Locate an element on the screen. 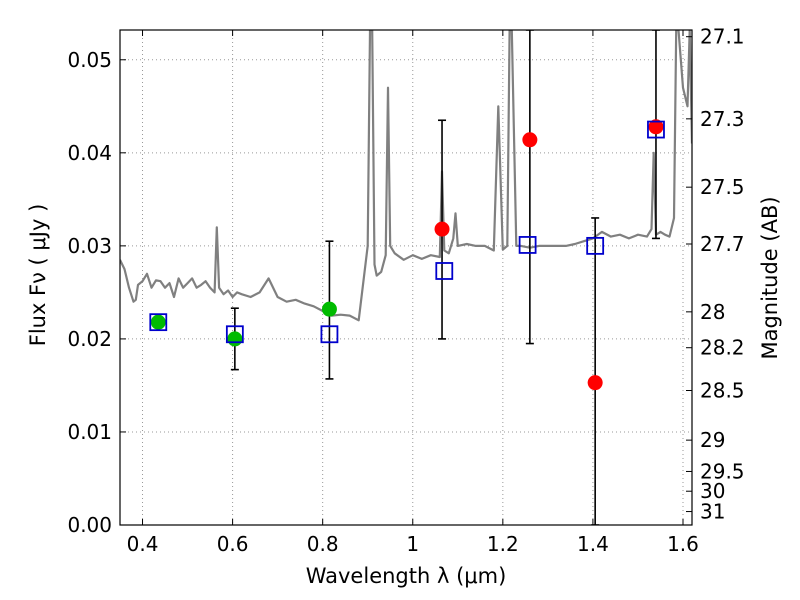  x-tick-label: 0.4 is located at coordinates (143, 544).